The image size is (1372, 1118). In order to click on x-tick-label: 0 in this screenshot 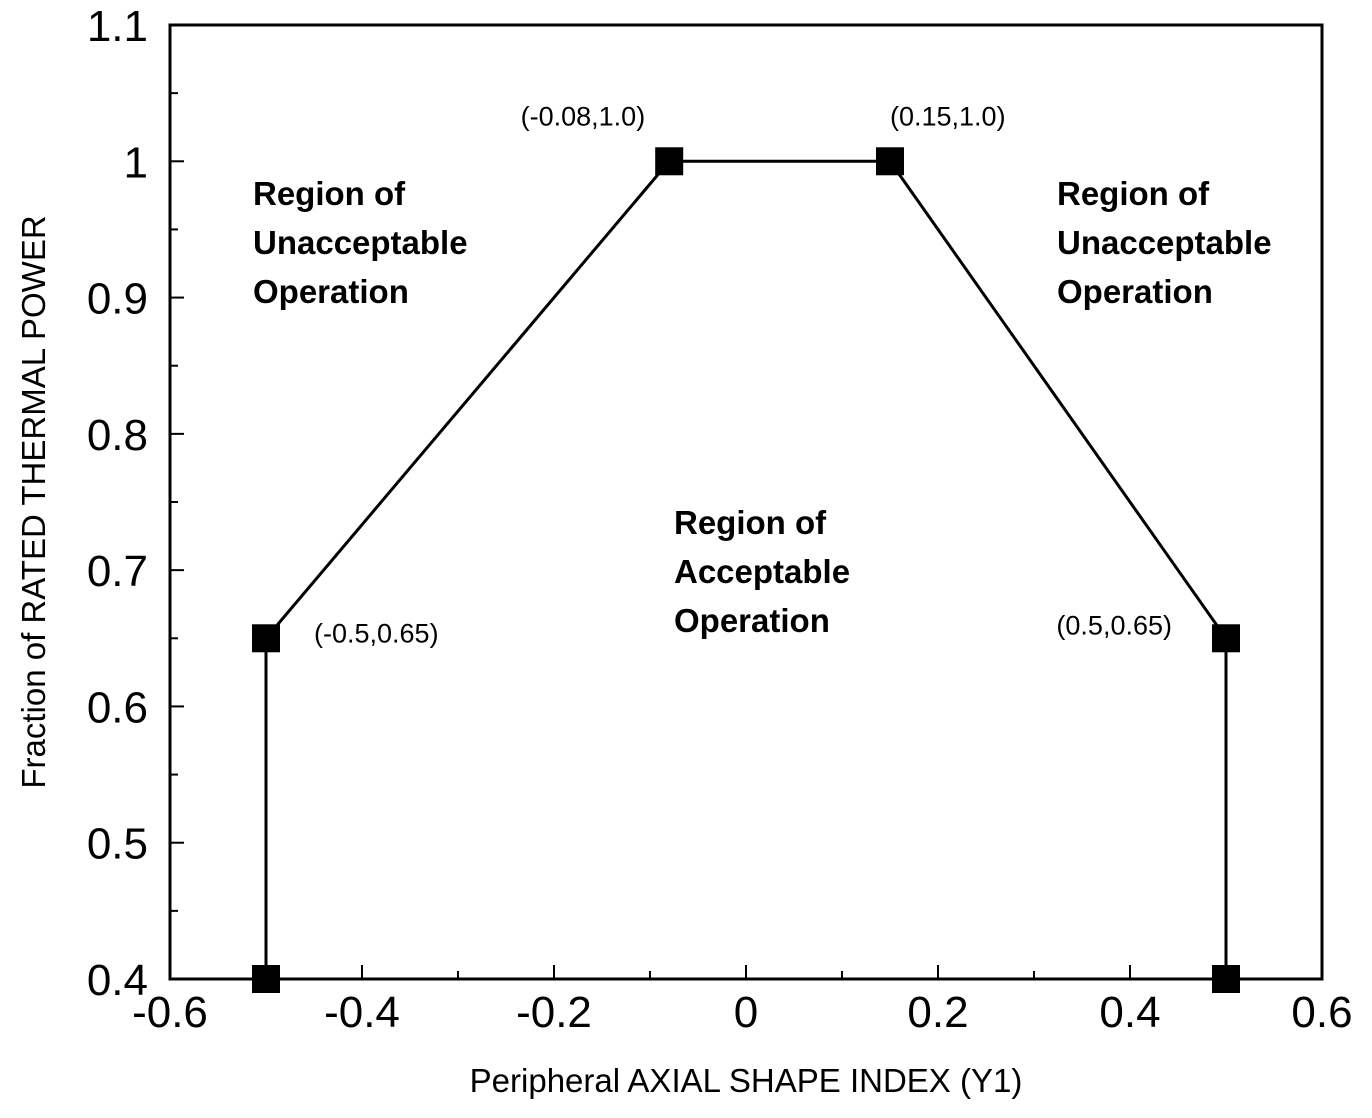, I will do `click(746, 1012)`.